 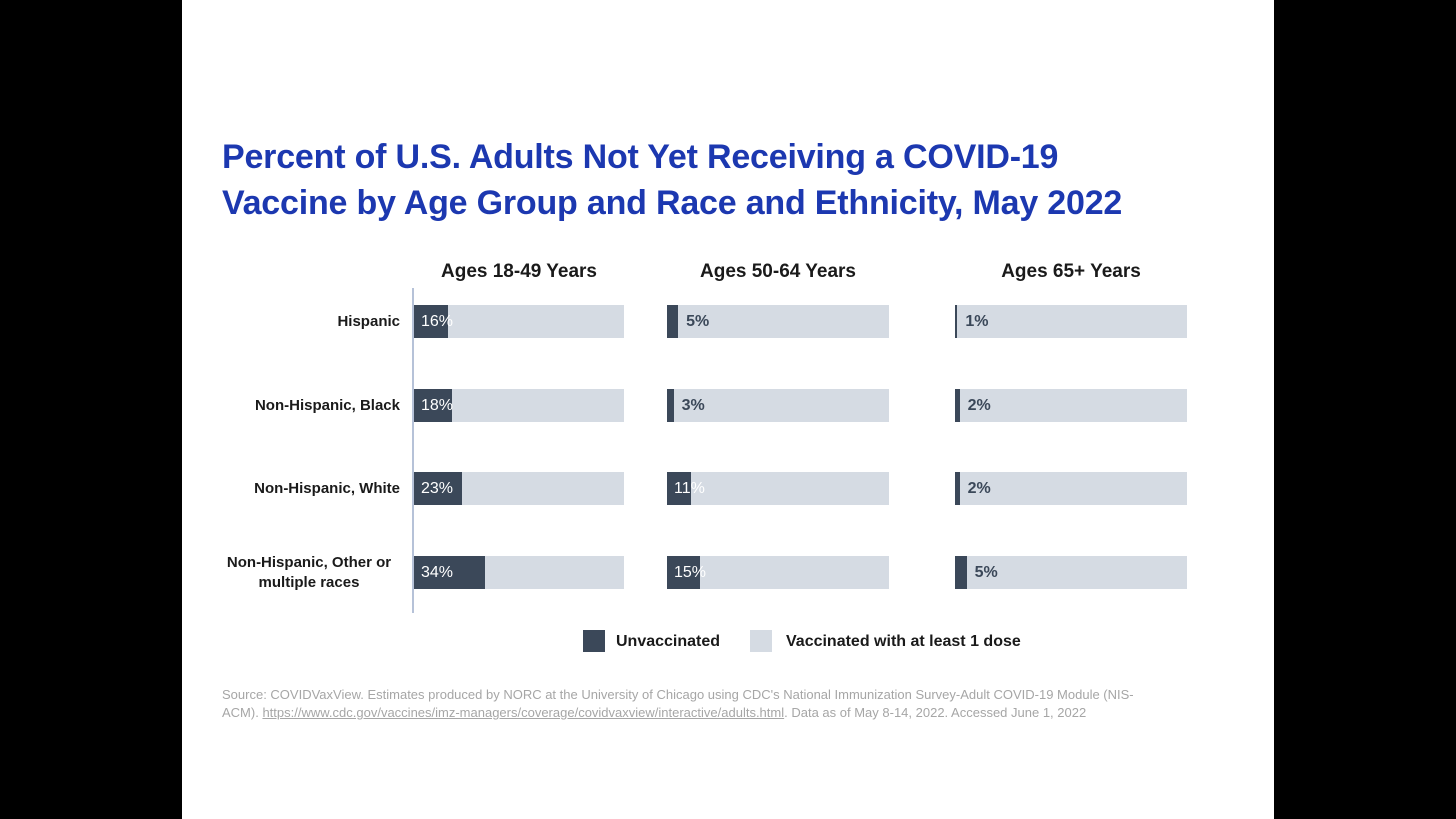 I want to click on row-label-non-hispanic-white: Non-Hispanic, White, so click(x=327, y=488).